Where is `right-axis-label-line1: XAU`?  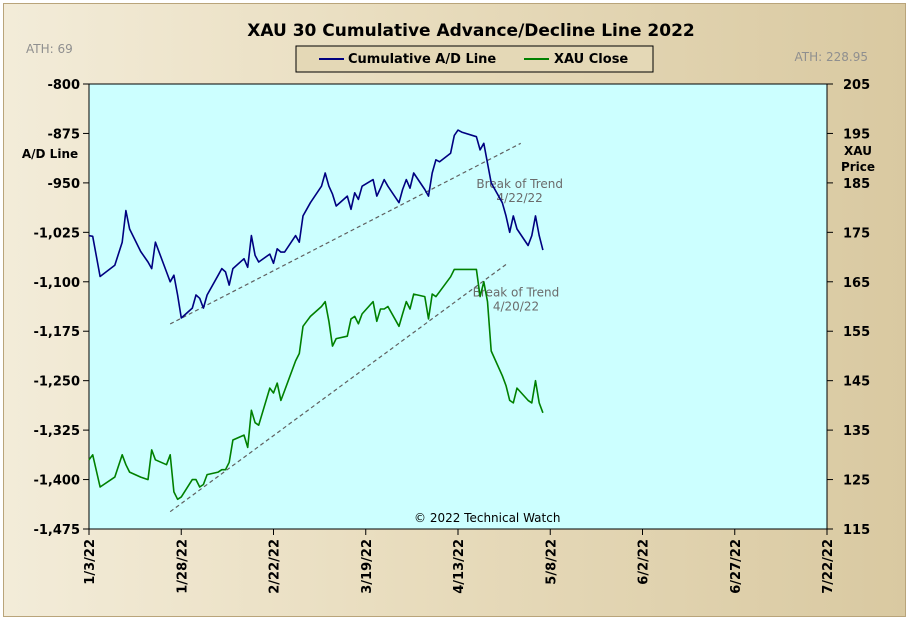 right-axis-label-line1: XAU is located at coordinates (858, 151).